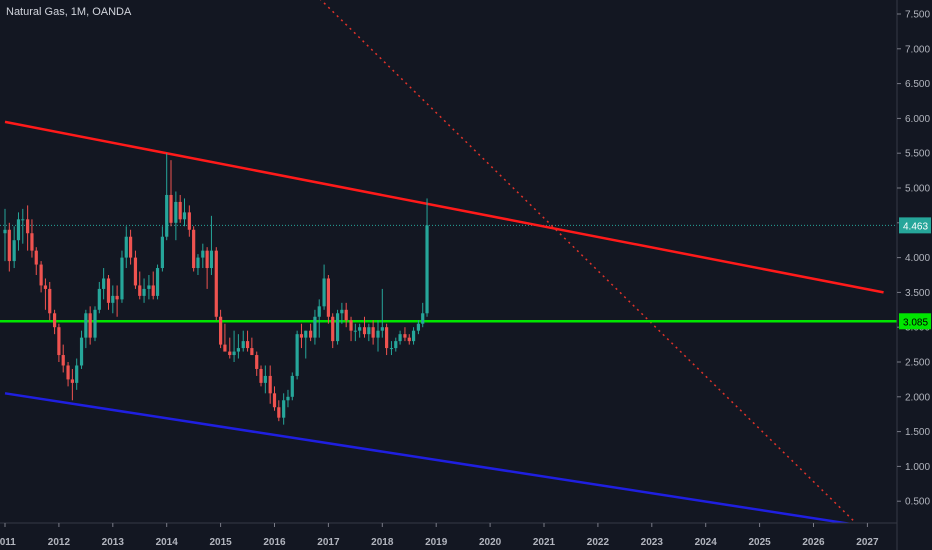  Describe the element at coordinates (69, 12) in the screenshot. I see `chart-title: Natural Gas, 1M, OANDA` at that location.